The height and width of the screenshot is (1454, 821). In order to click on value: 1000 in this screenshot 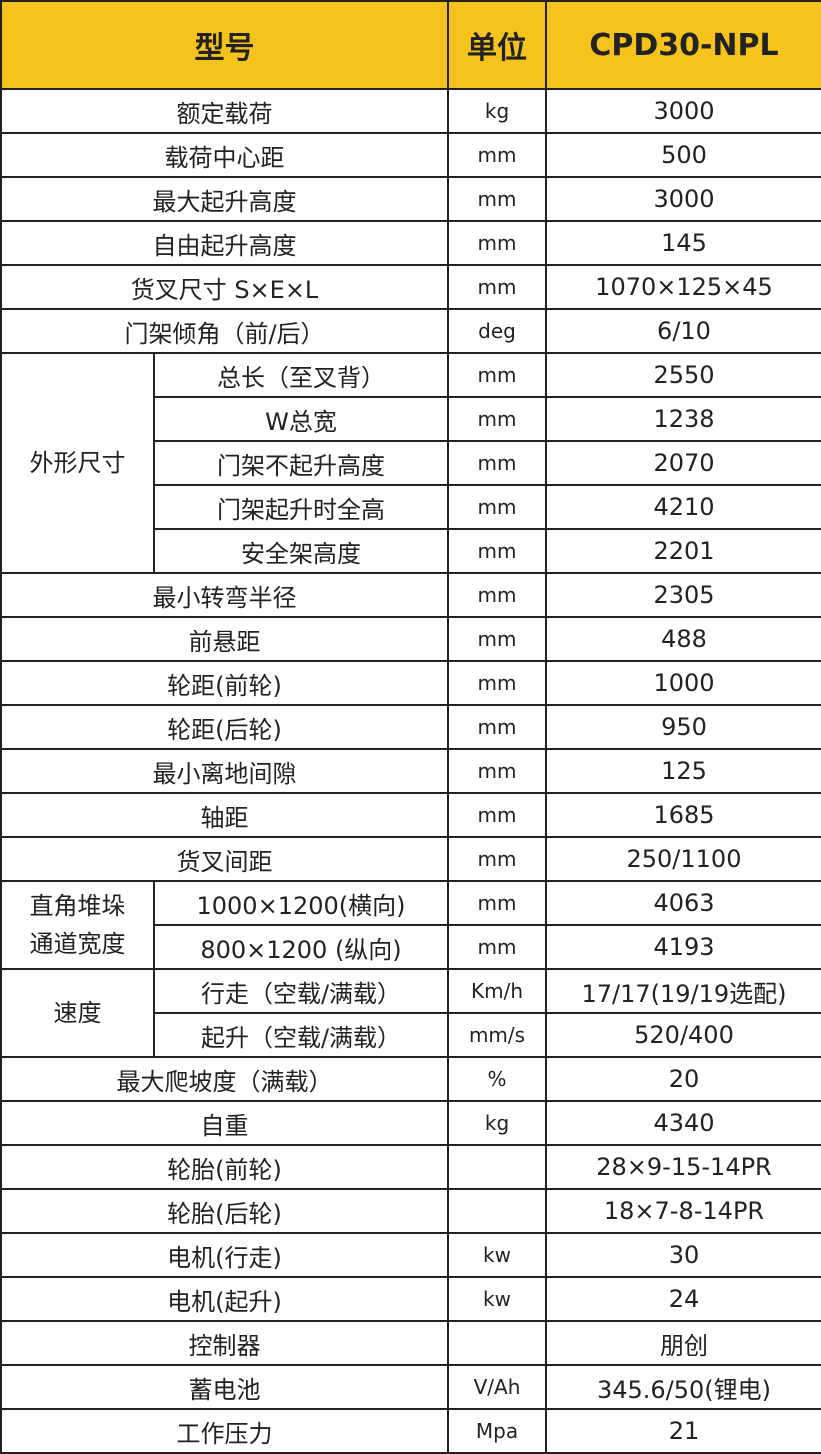, I will do `click(683, 683)`.